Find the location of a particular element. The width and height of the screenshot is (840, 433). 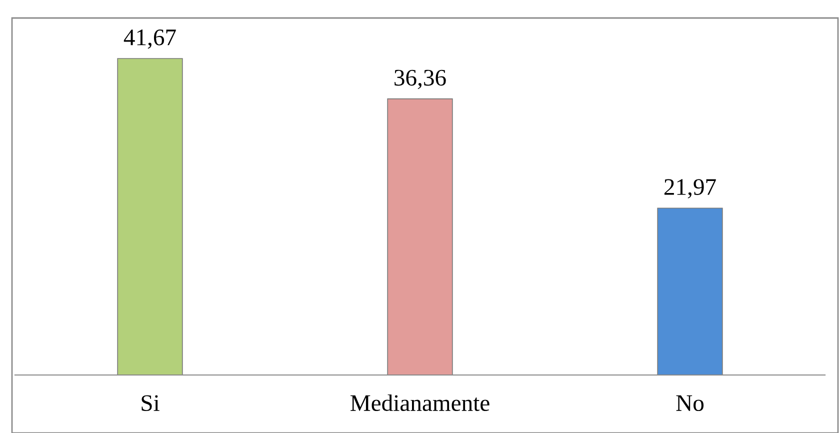

data-label: 21,97 is located at coordinates (690, 188).